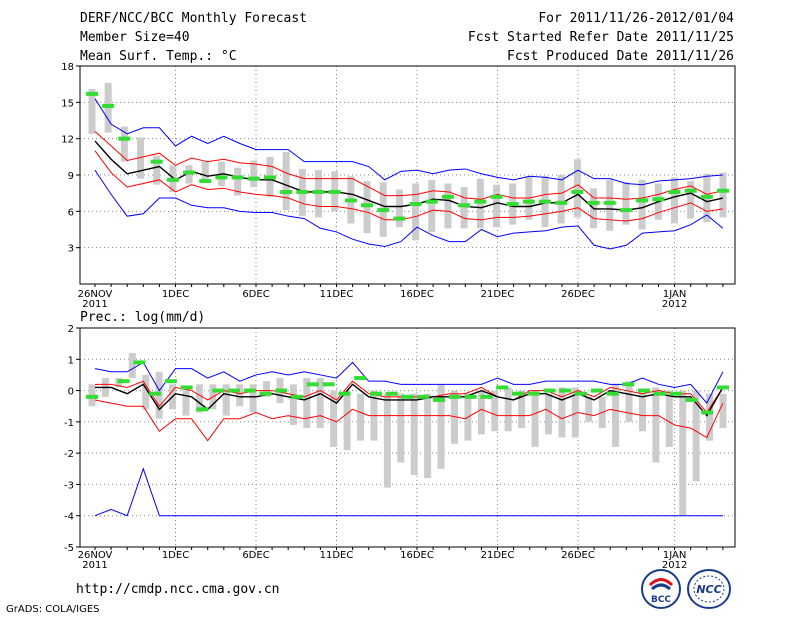  Describe the element at coordinates (71, 212) in the screenshot. I see `temp-ytick-label: 6` at that location.